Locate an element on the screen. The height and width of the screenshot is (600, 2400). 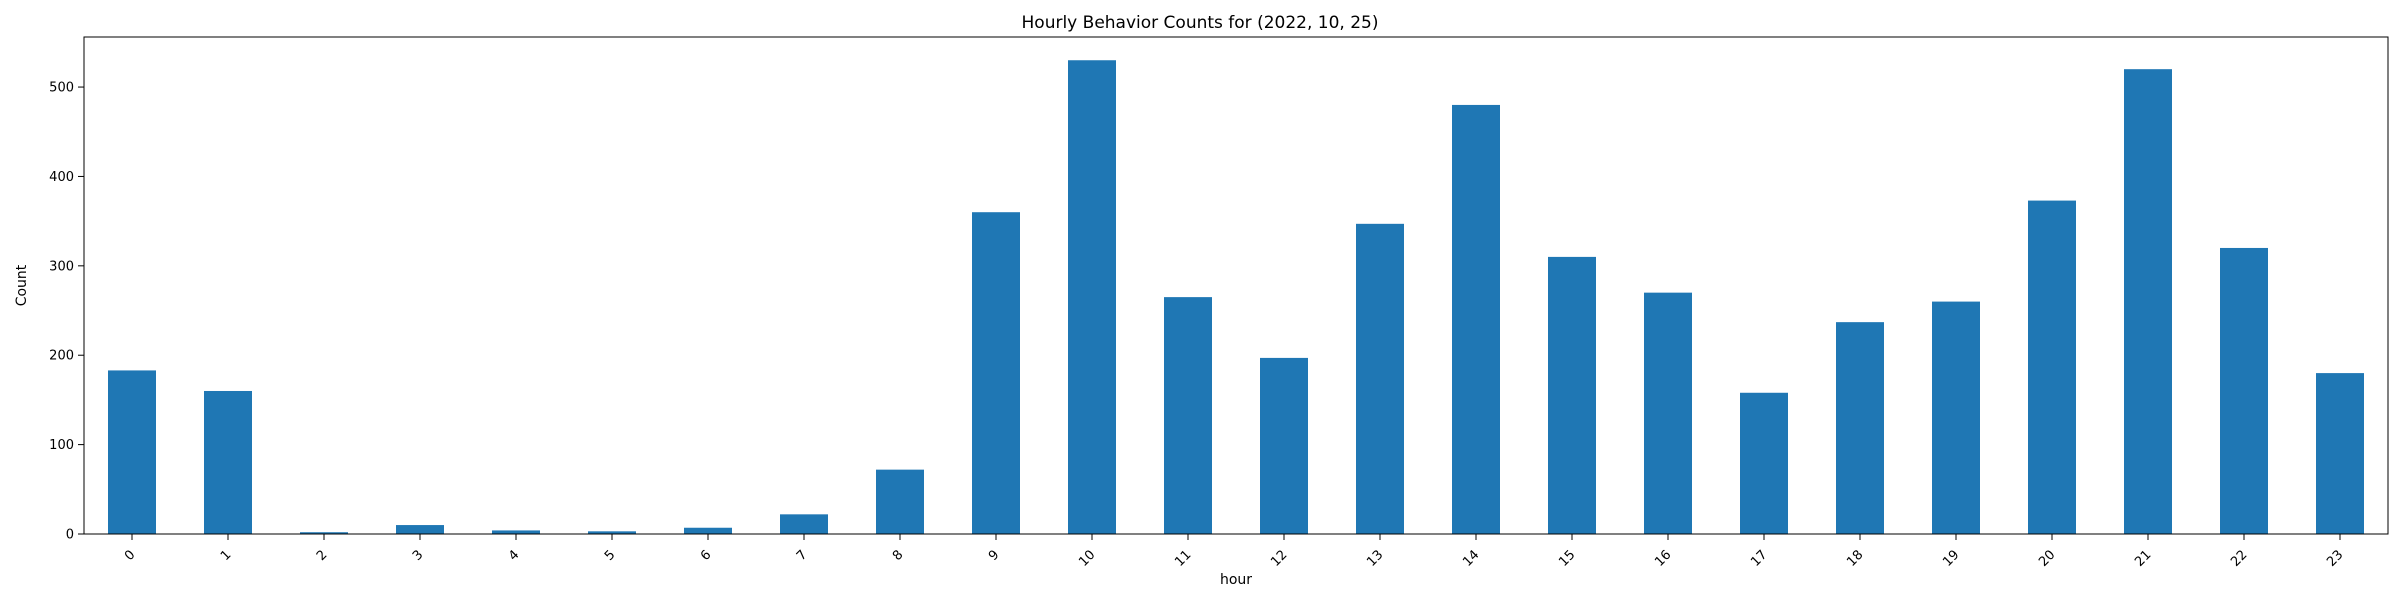
x-tick-label: 1 is located at coordinates (226, 556).